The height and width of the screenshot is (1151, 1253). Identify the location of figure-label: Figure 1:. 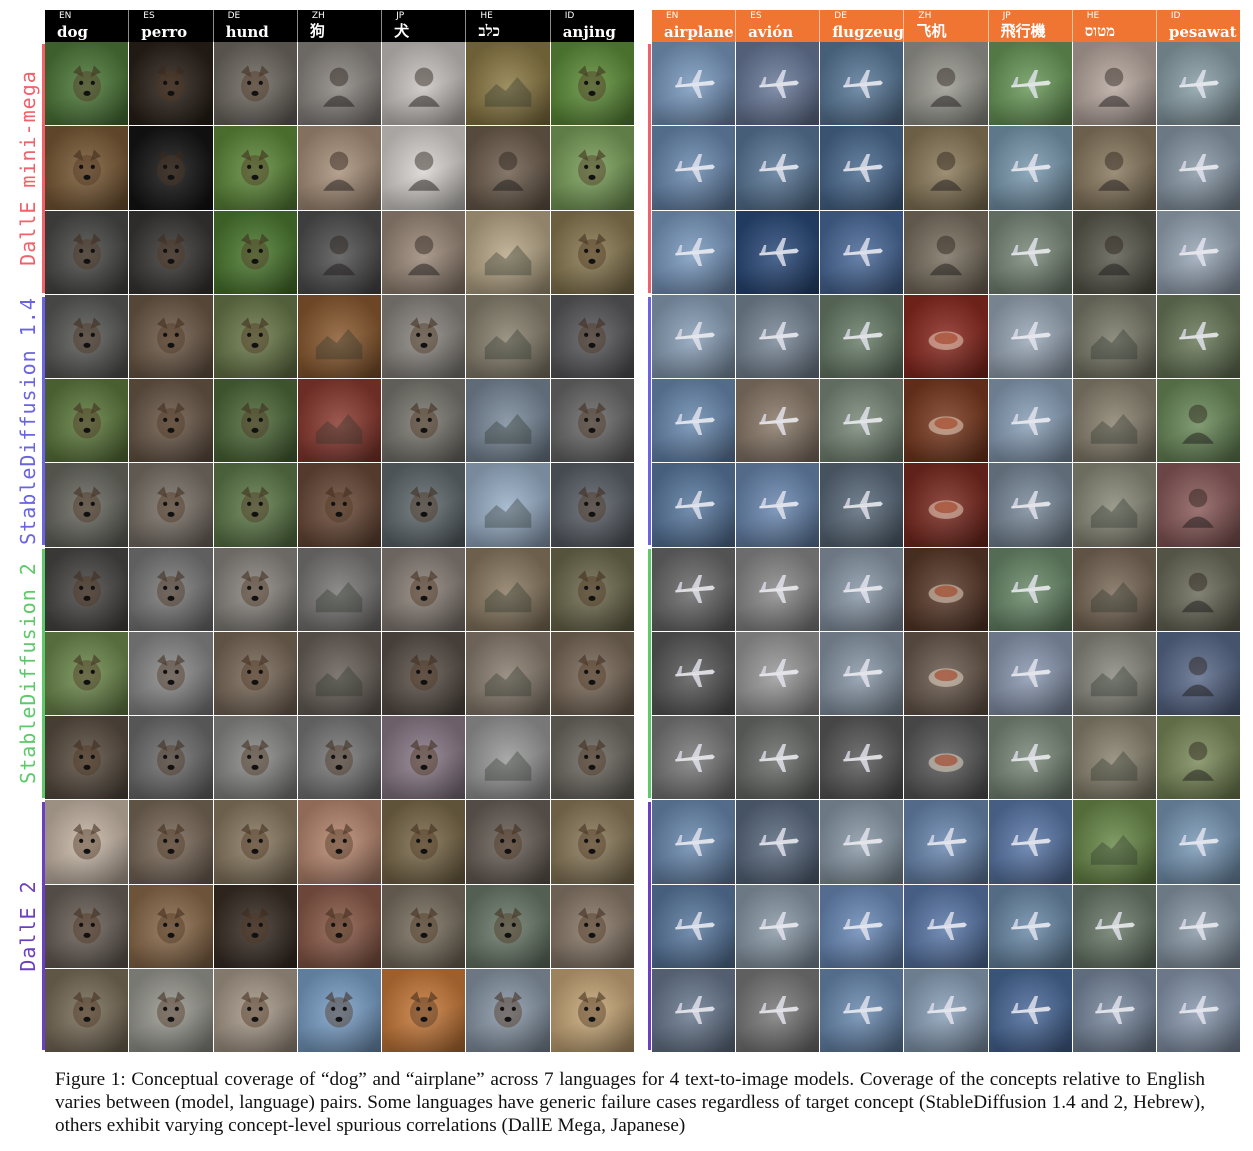
(90, 1079).